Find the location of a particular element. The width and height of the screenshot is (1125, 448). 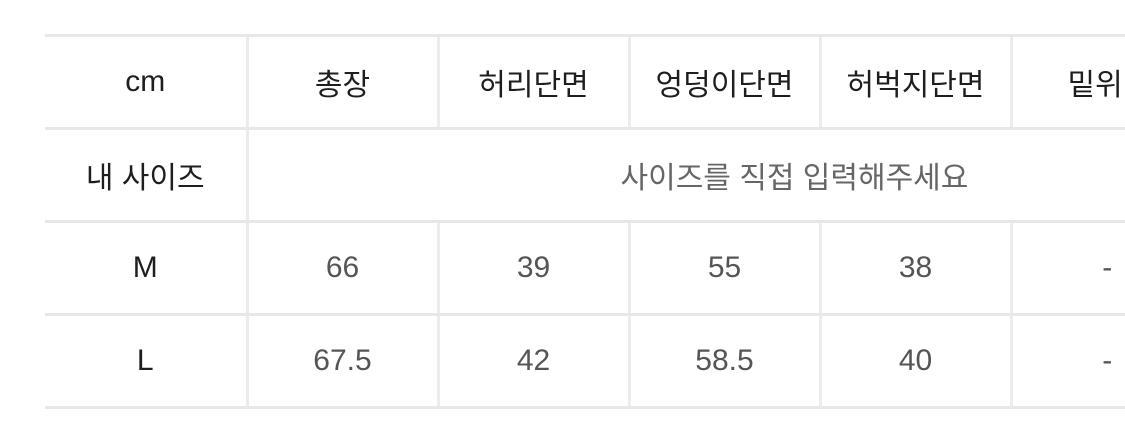

size-label: M is located at coordinates (146, 268).